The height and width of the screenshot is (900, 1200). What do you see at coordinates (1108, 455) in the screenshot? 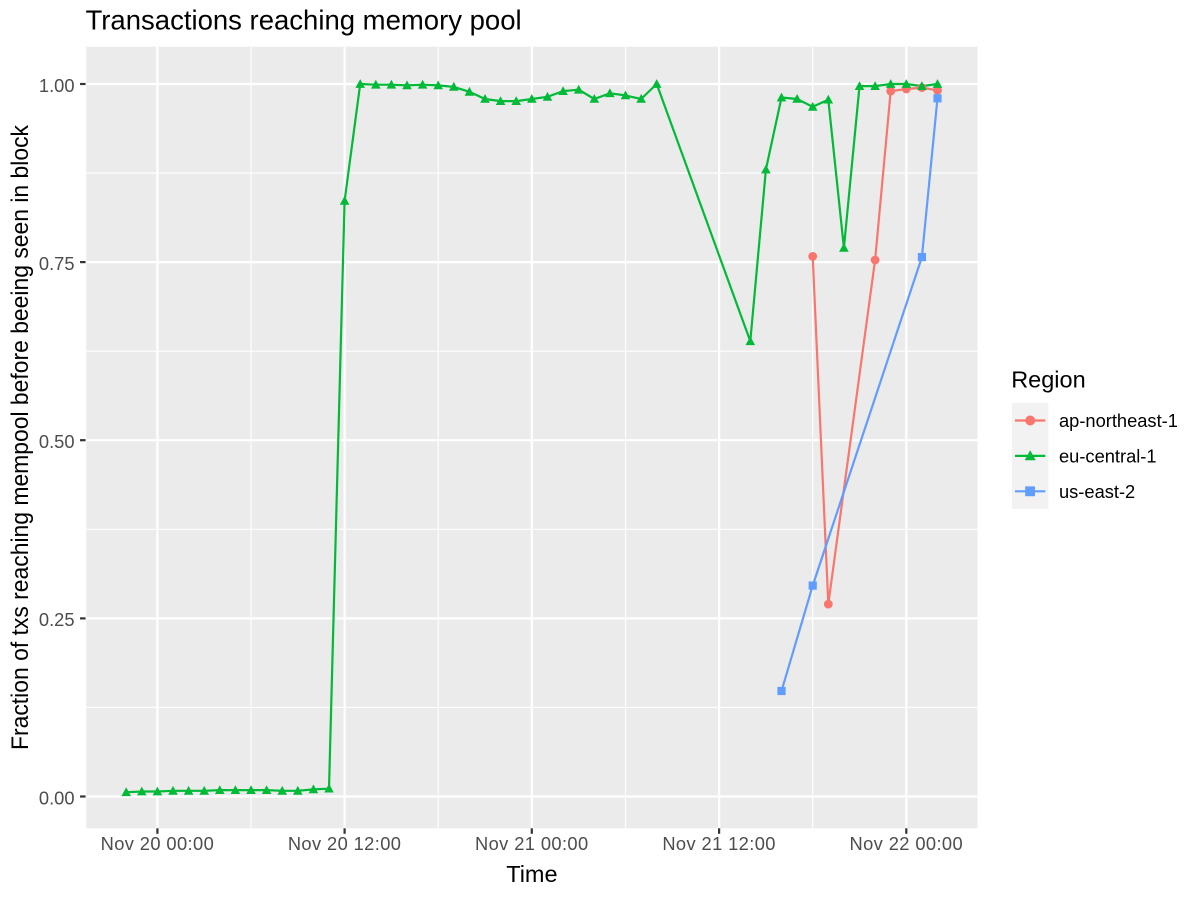
I see `svg-text: eu-central-1` at bounding box center [1108, 455].